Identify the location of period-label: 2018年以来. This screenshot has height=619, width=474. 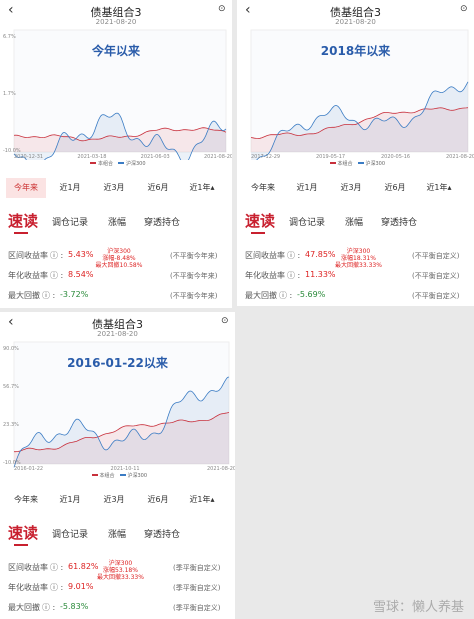
(355, 51).